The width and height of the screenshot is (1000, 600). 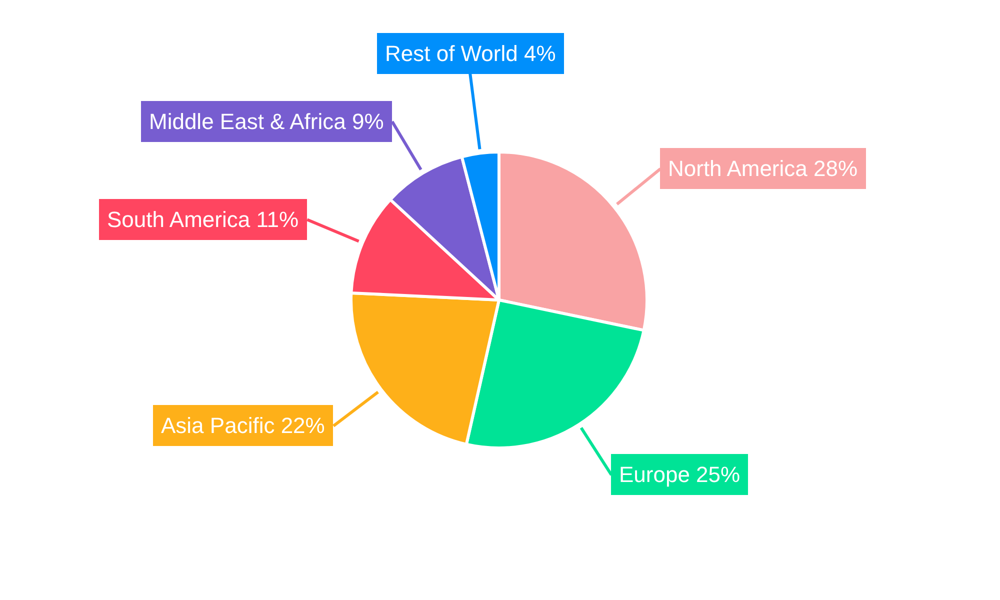 I want to click on slice-label: South America 11%, so click(x=203, y=219).